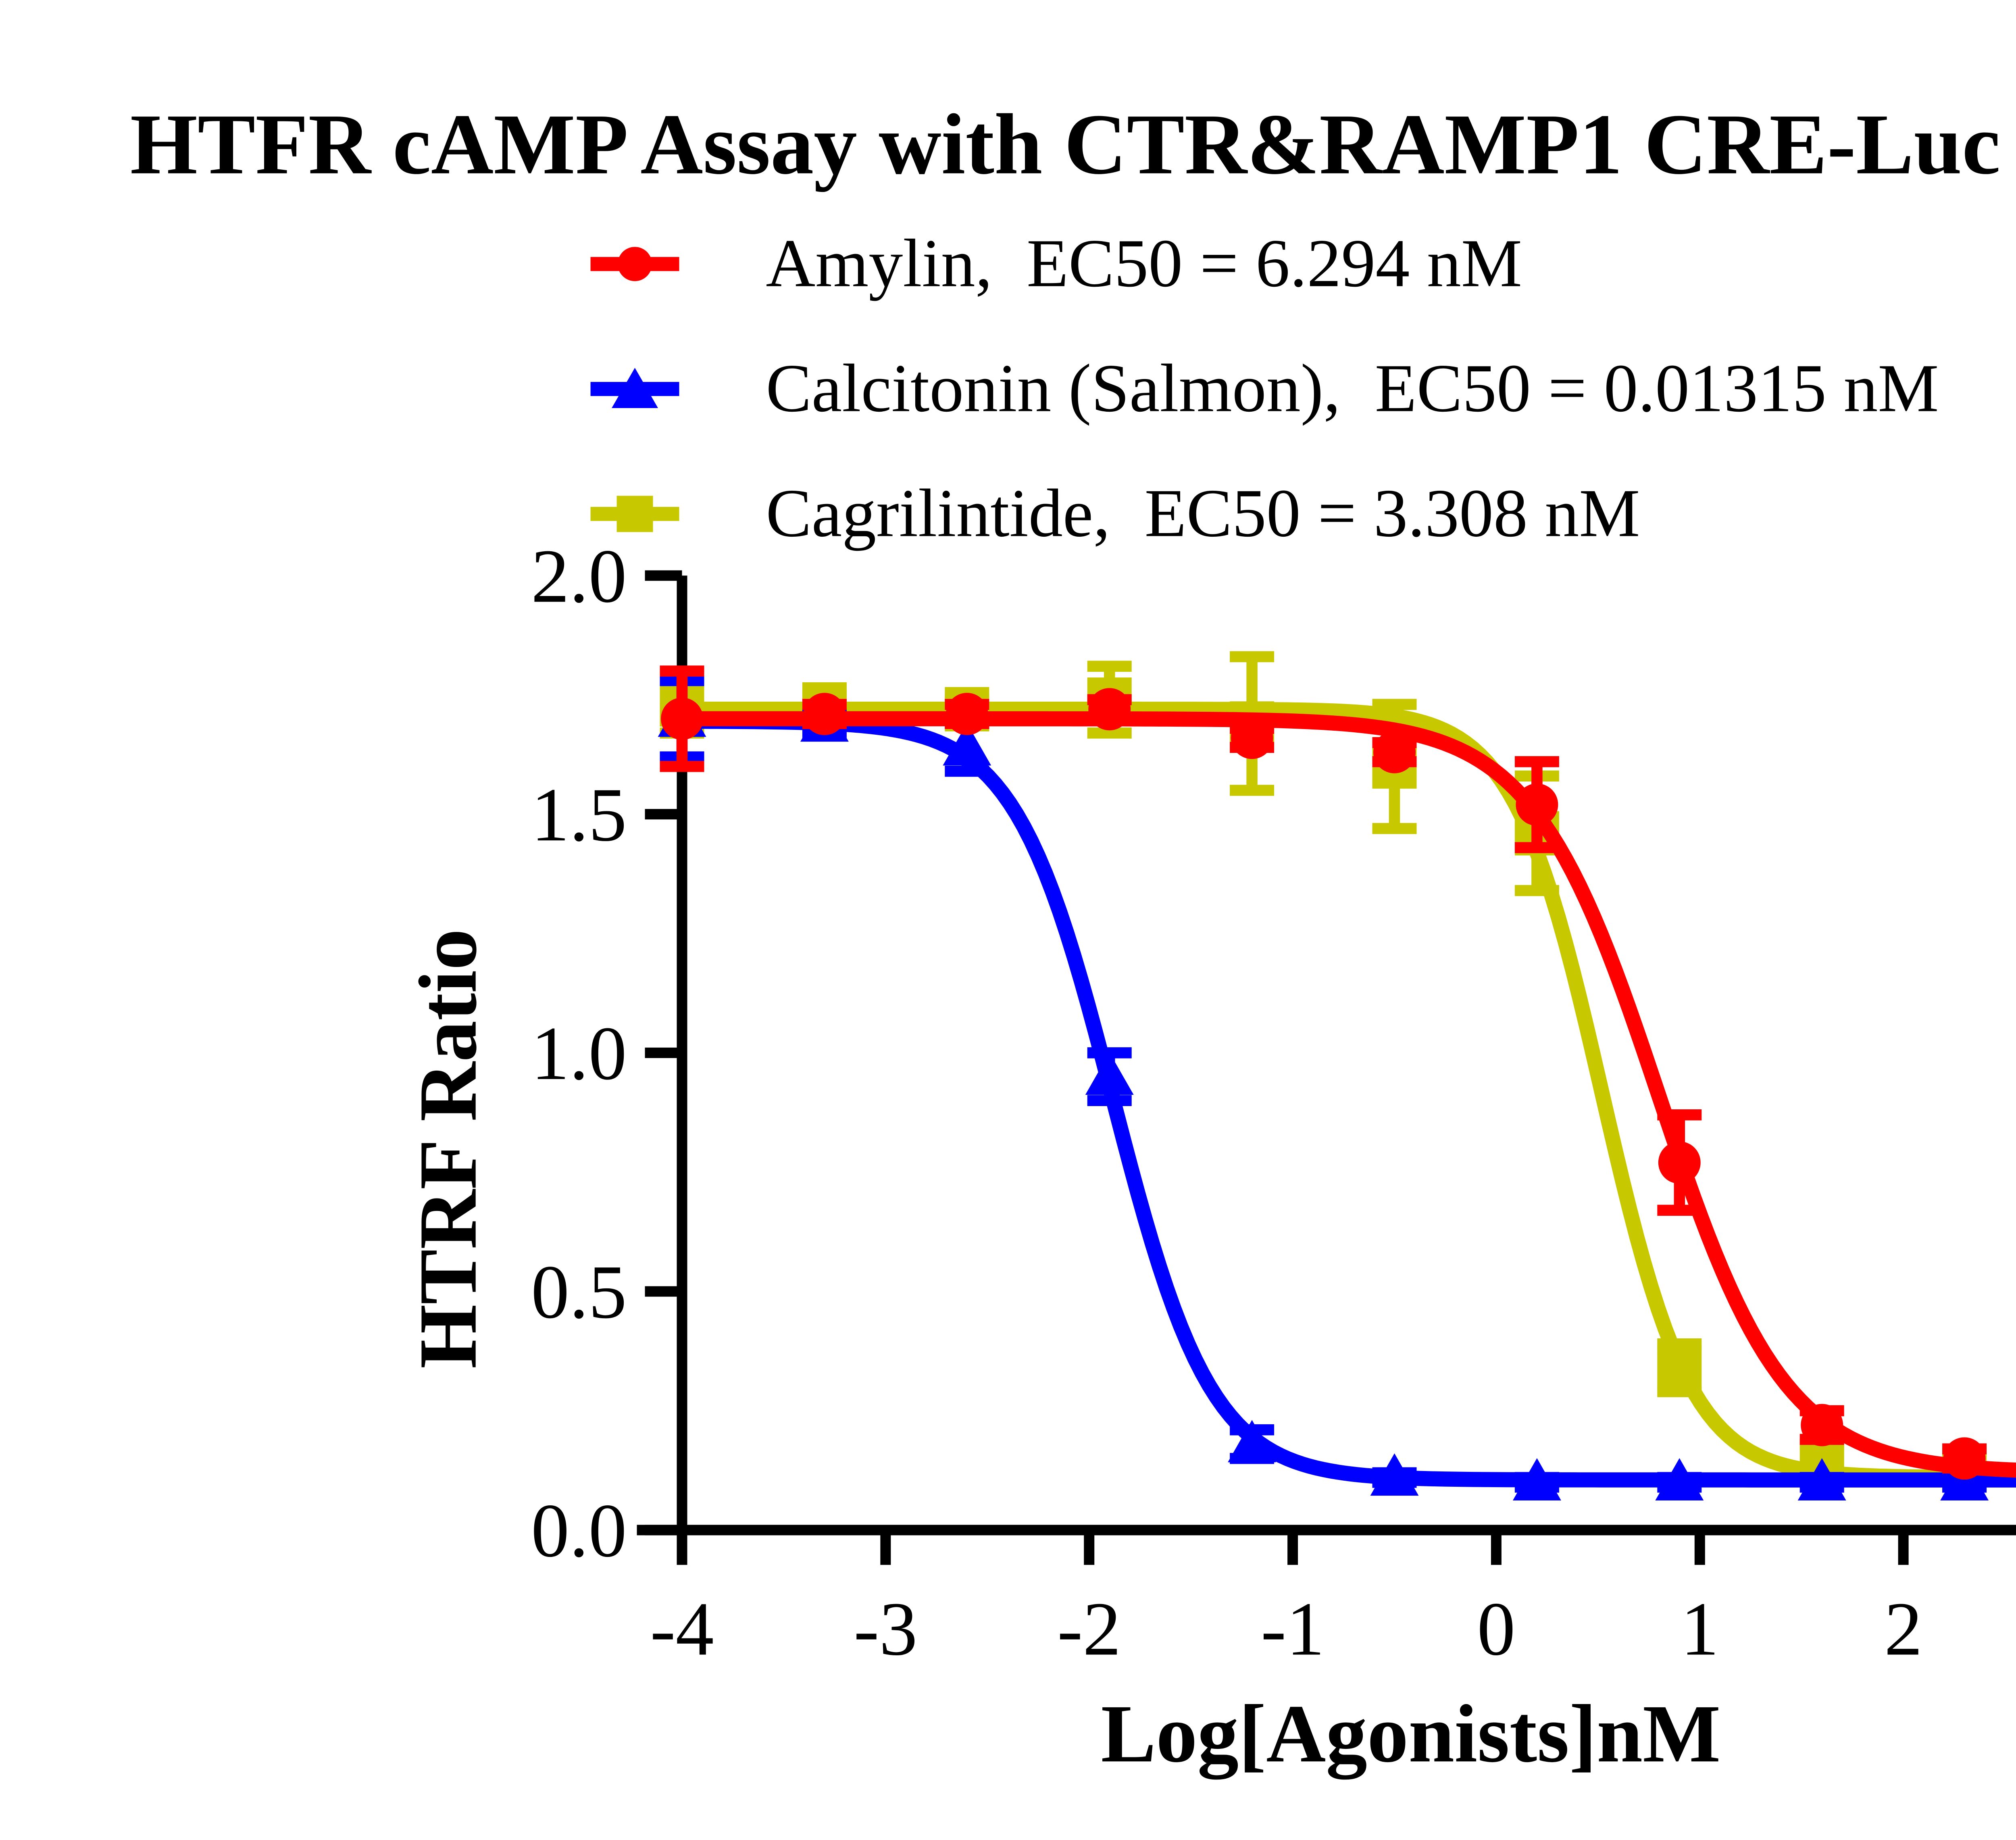  Describe the element at coordinates (682, 1629) in the screenshot. I see `x-tick-label: -4` at that location.